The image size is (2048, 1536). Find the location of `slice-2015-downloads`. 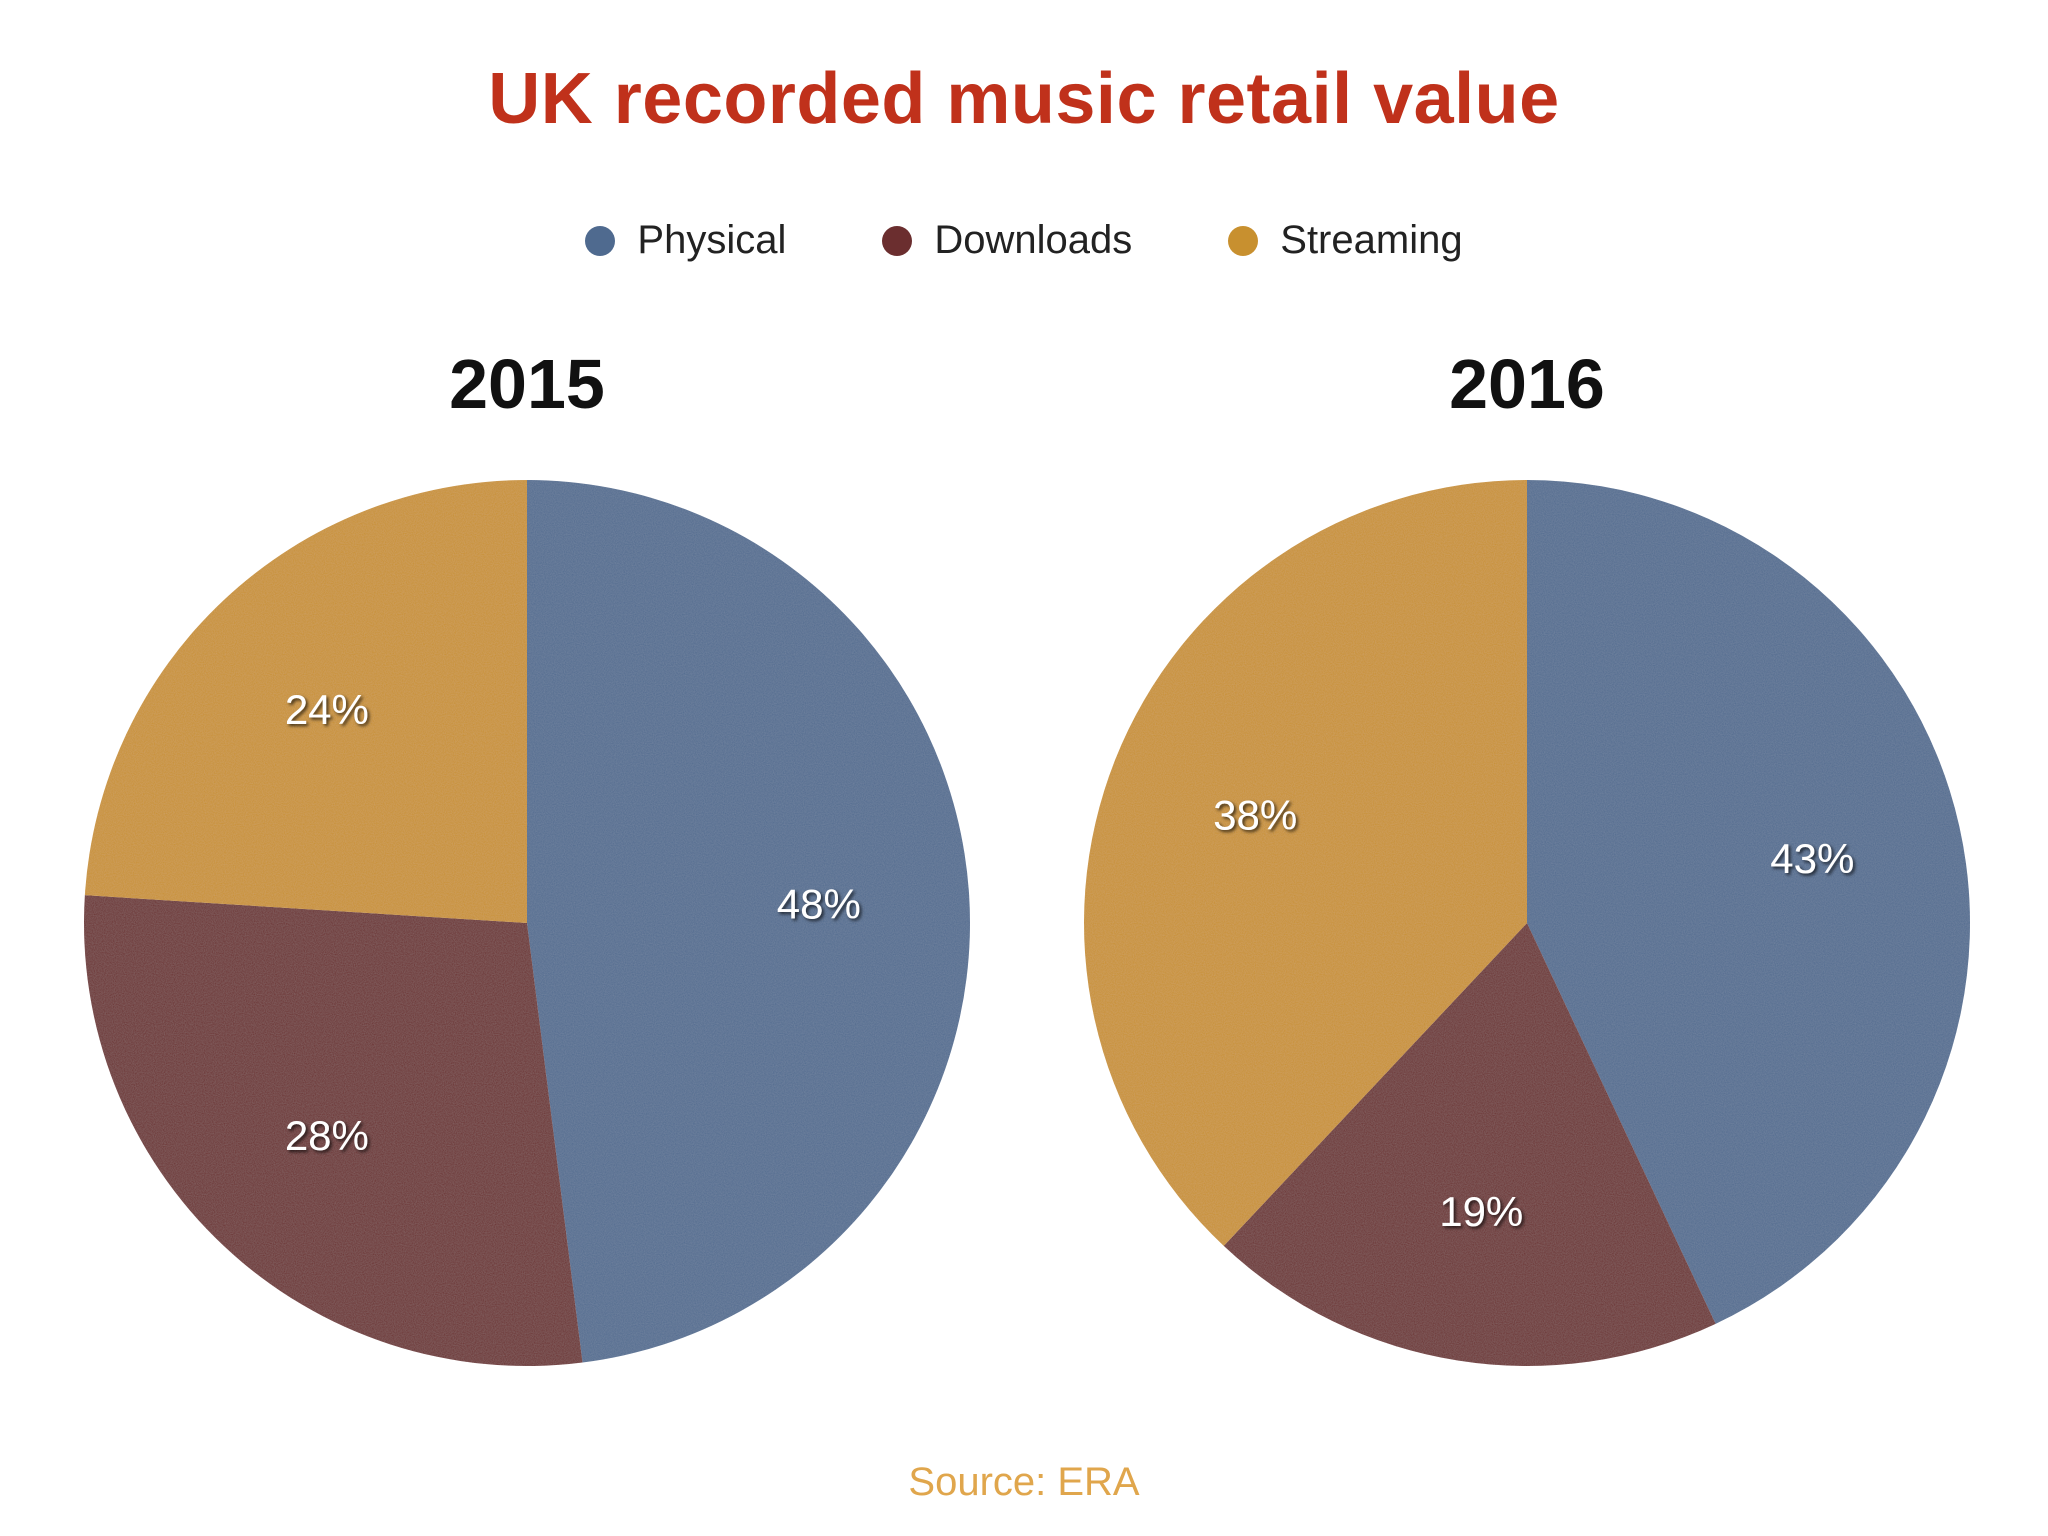

slice-2015-downloads is located at coordinates (333, 1130).